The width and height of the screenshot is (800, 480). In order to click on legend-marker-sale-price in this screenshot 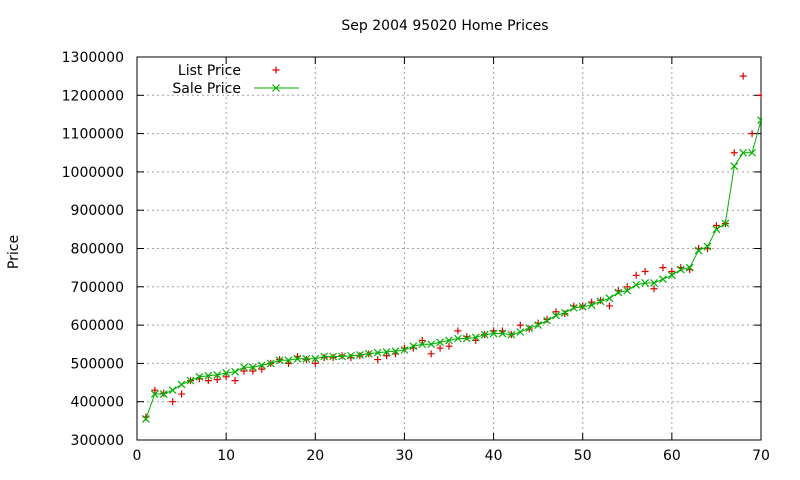, I will do `click(276, 88)`.